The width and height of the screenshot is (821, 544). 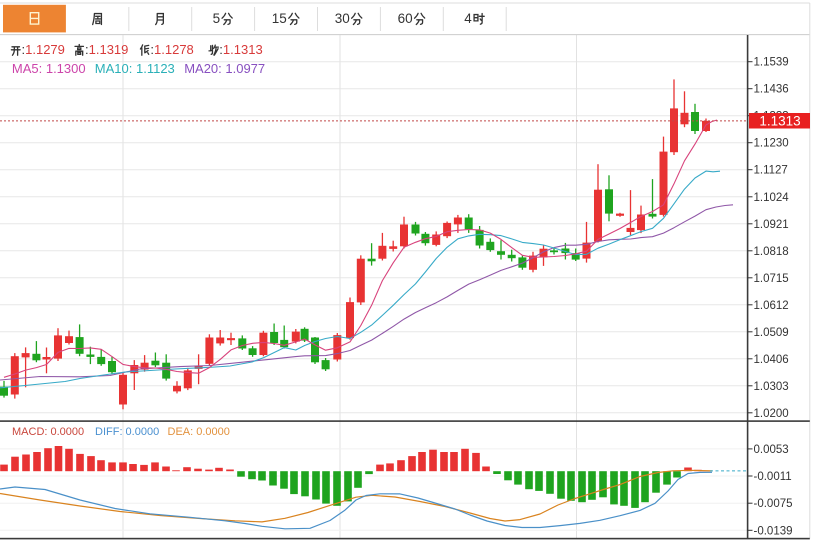 I want to click on svg-text: 1.1024, so click(x=772, y=198).